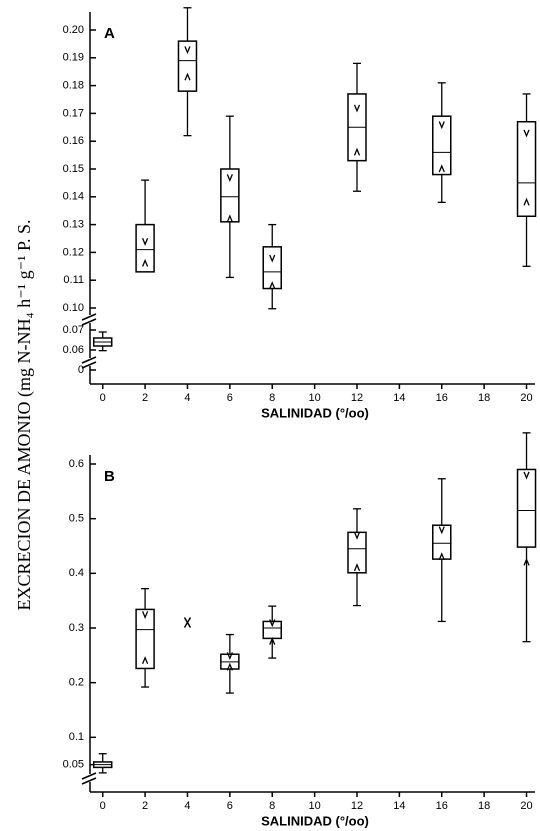 This screenshot has height=831, width=540. I want to click on y-tick-label: 0.19, so click(73, 58).